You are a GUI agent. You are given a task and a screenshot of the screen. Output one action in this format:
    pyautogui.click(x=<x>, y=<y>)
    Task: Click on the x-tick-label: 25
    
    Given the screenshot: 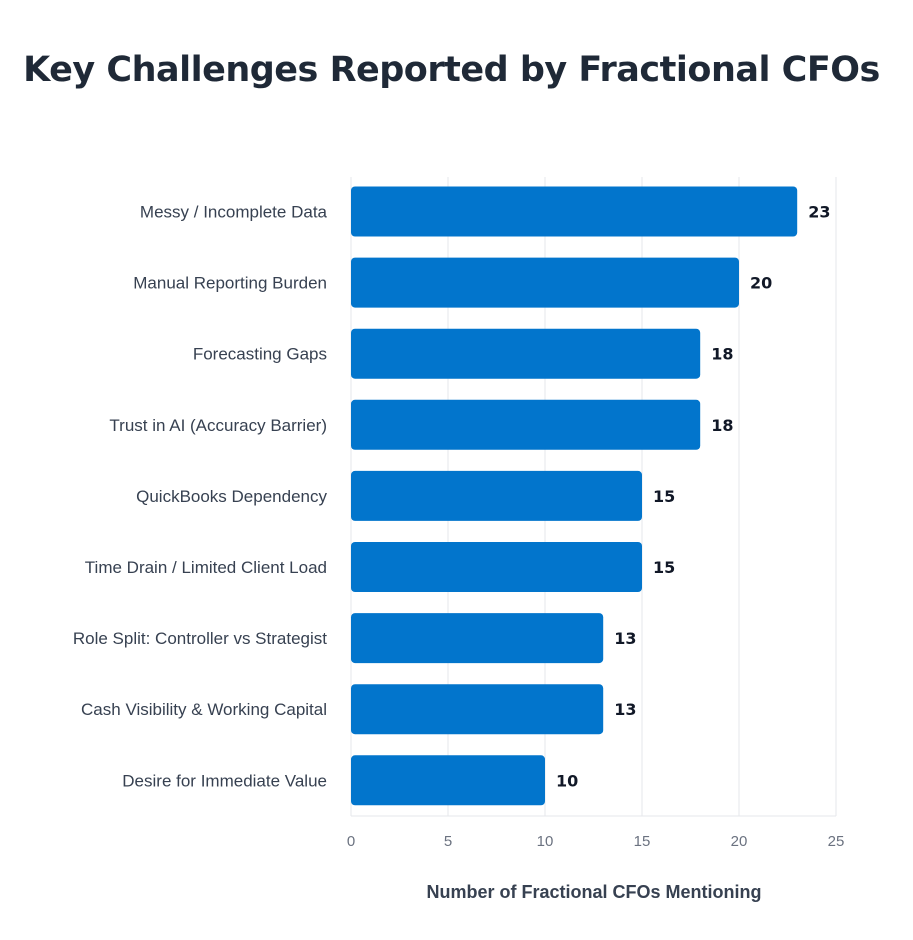 What is the action you would take?
    pyautogui.click(x=836, y=841)
    